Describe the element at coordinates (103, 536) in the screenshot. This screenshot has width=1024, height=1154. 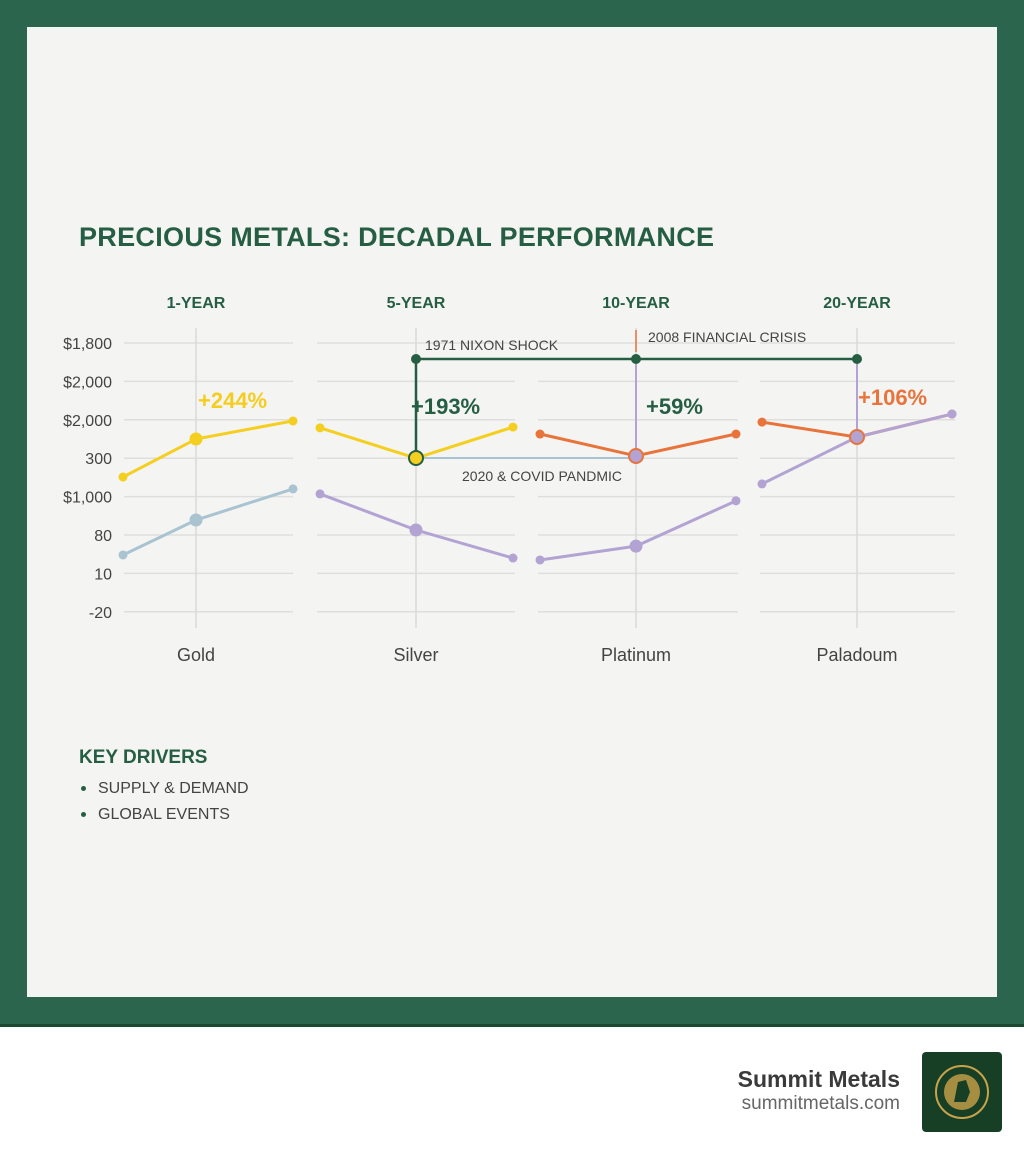
I see `y-tick-label: 80` at that location.